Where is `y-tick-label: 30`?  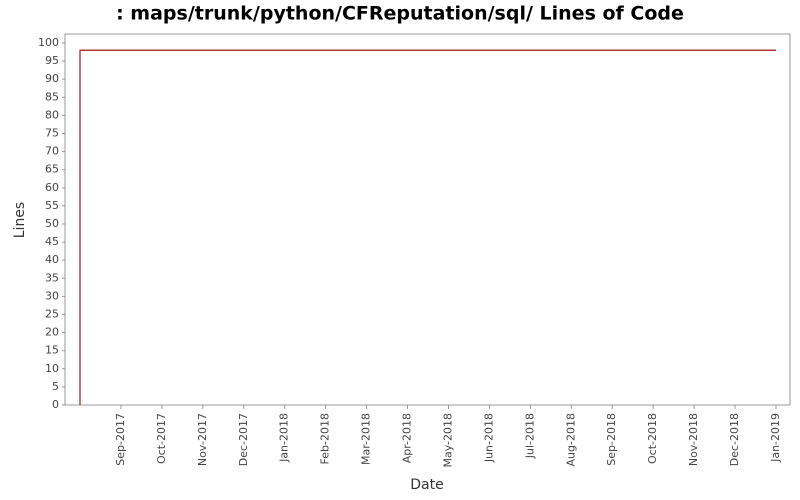 y-tick-label: 30 is located at coordinates (52, 295).